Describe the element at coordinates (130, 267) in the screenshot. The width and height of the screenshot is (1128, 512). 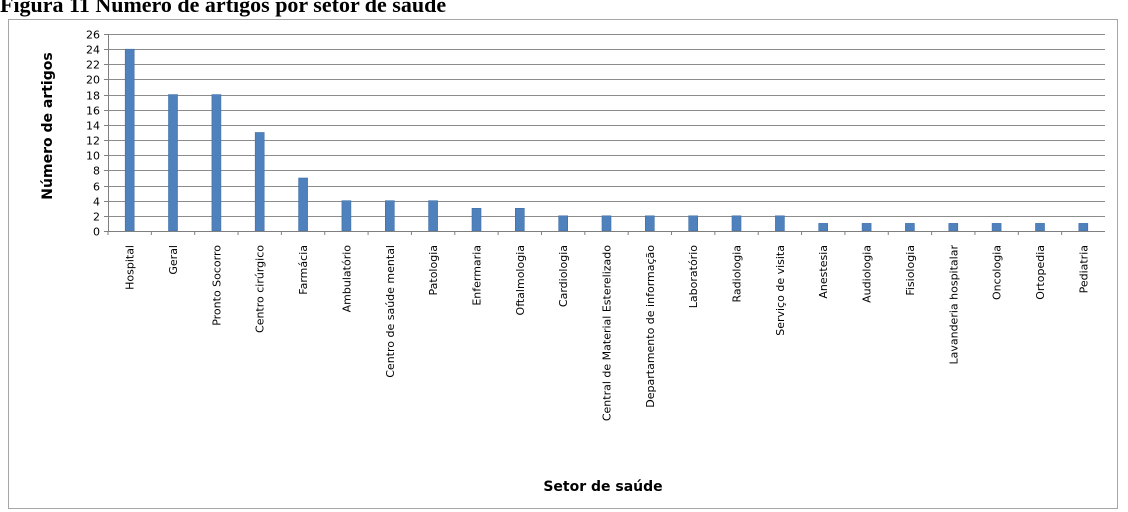
I see `x-category-label: Hospital` at that location.